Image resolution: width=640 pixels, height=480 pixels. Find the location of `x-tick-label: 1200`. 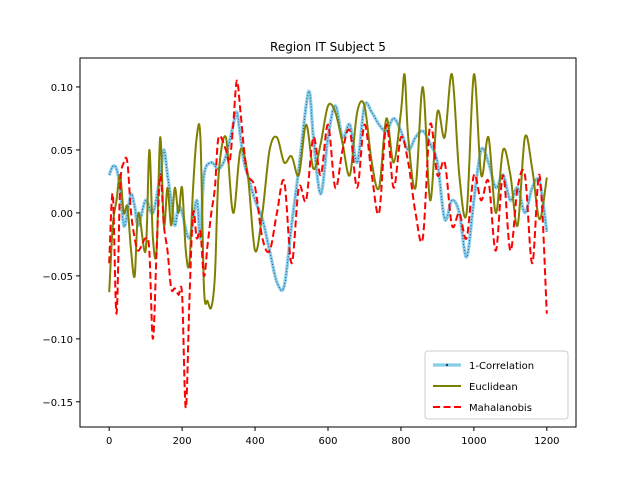

x-tick-label: 1200 is located at coordinates (546, 441).